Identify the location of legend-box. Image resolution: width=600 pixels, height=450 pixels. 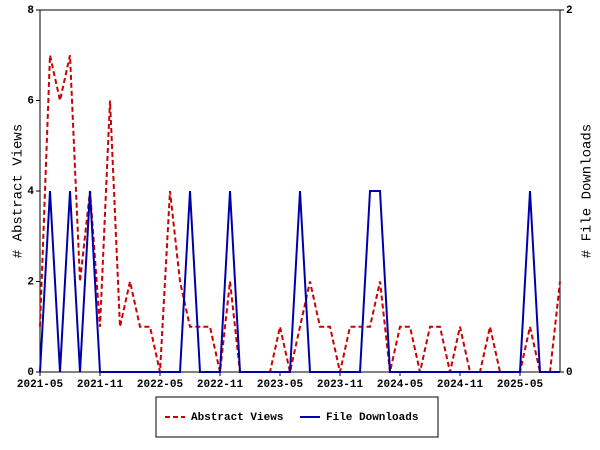
(297, 417).